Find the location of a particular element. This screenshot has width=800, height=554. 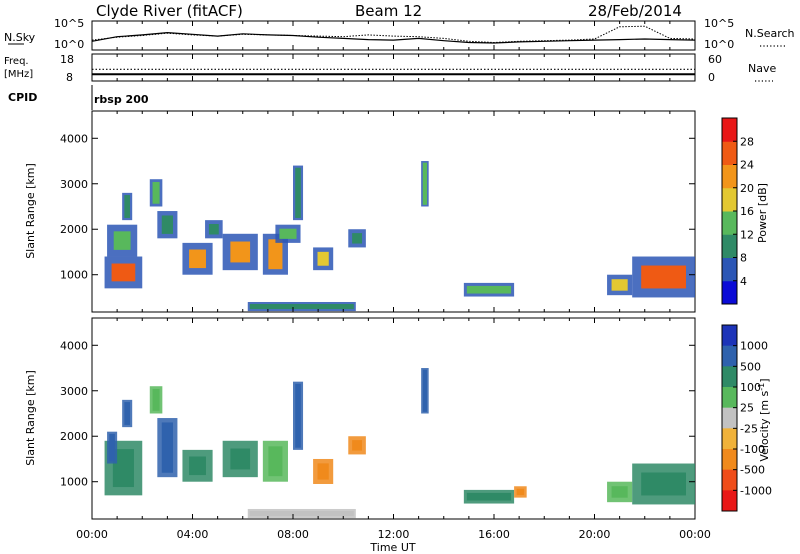

cpid-label: CPID is located at coordinates (22, 97).